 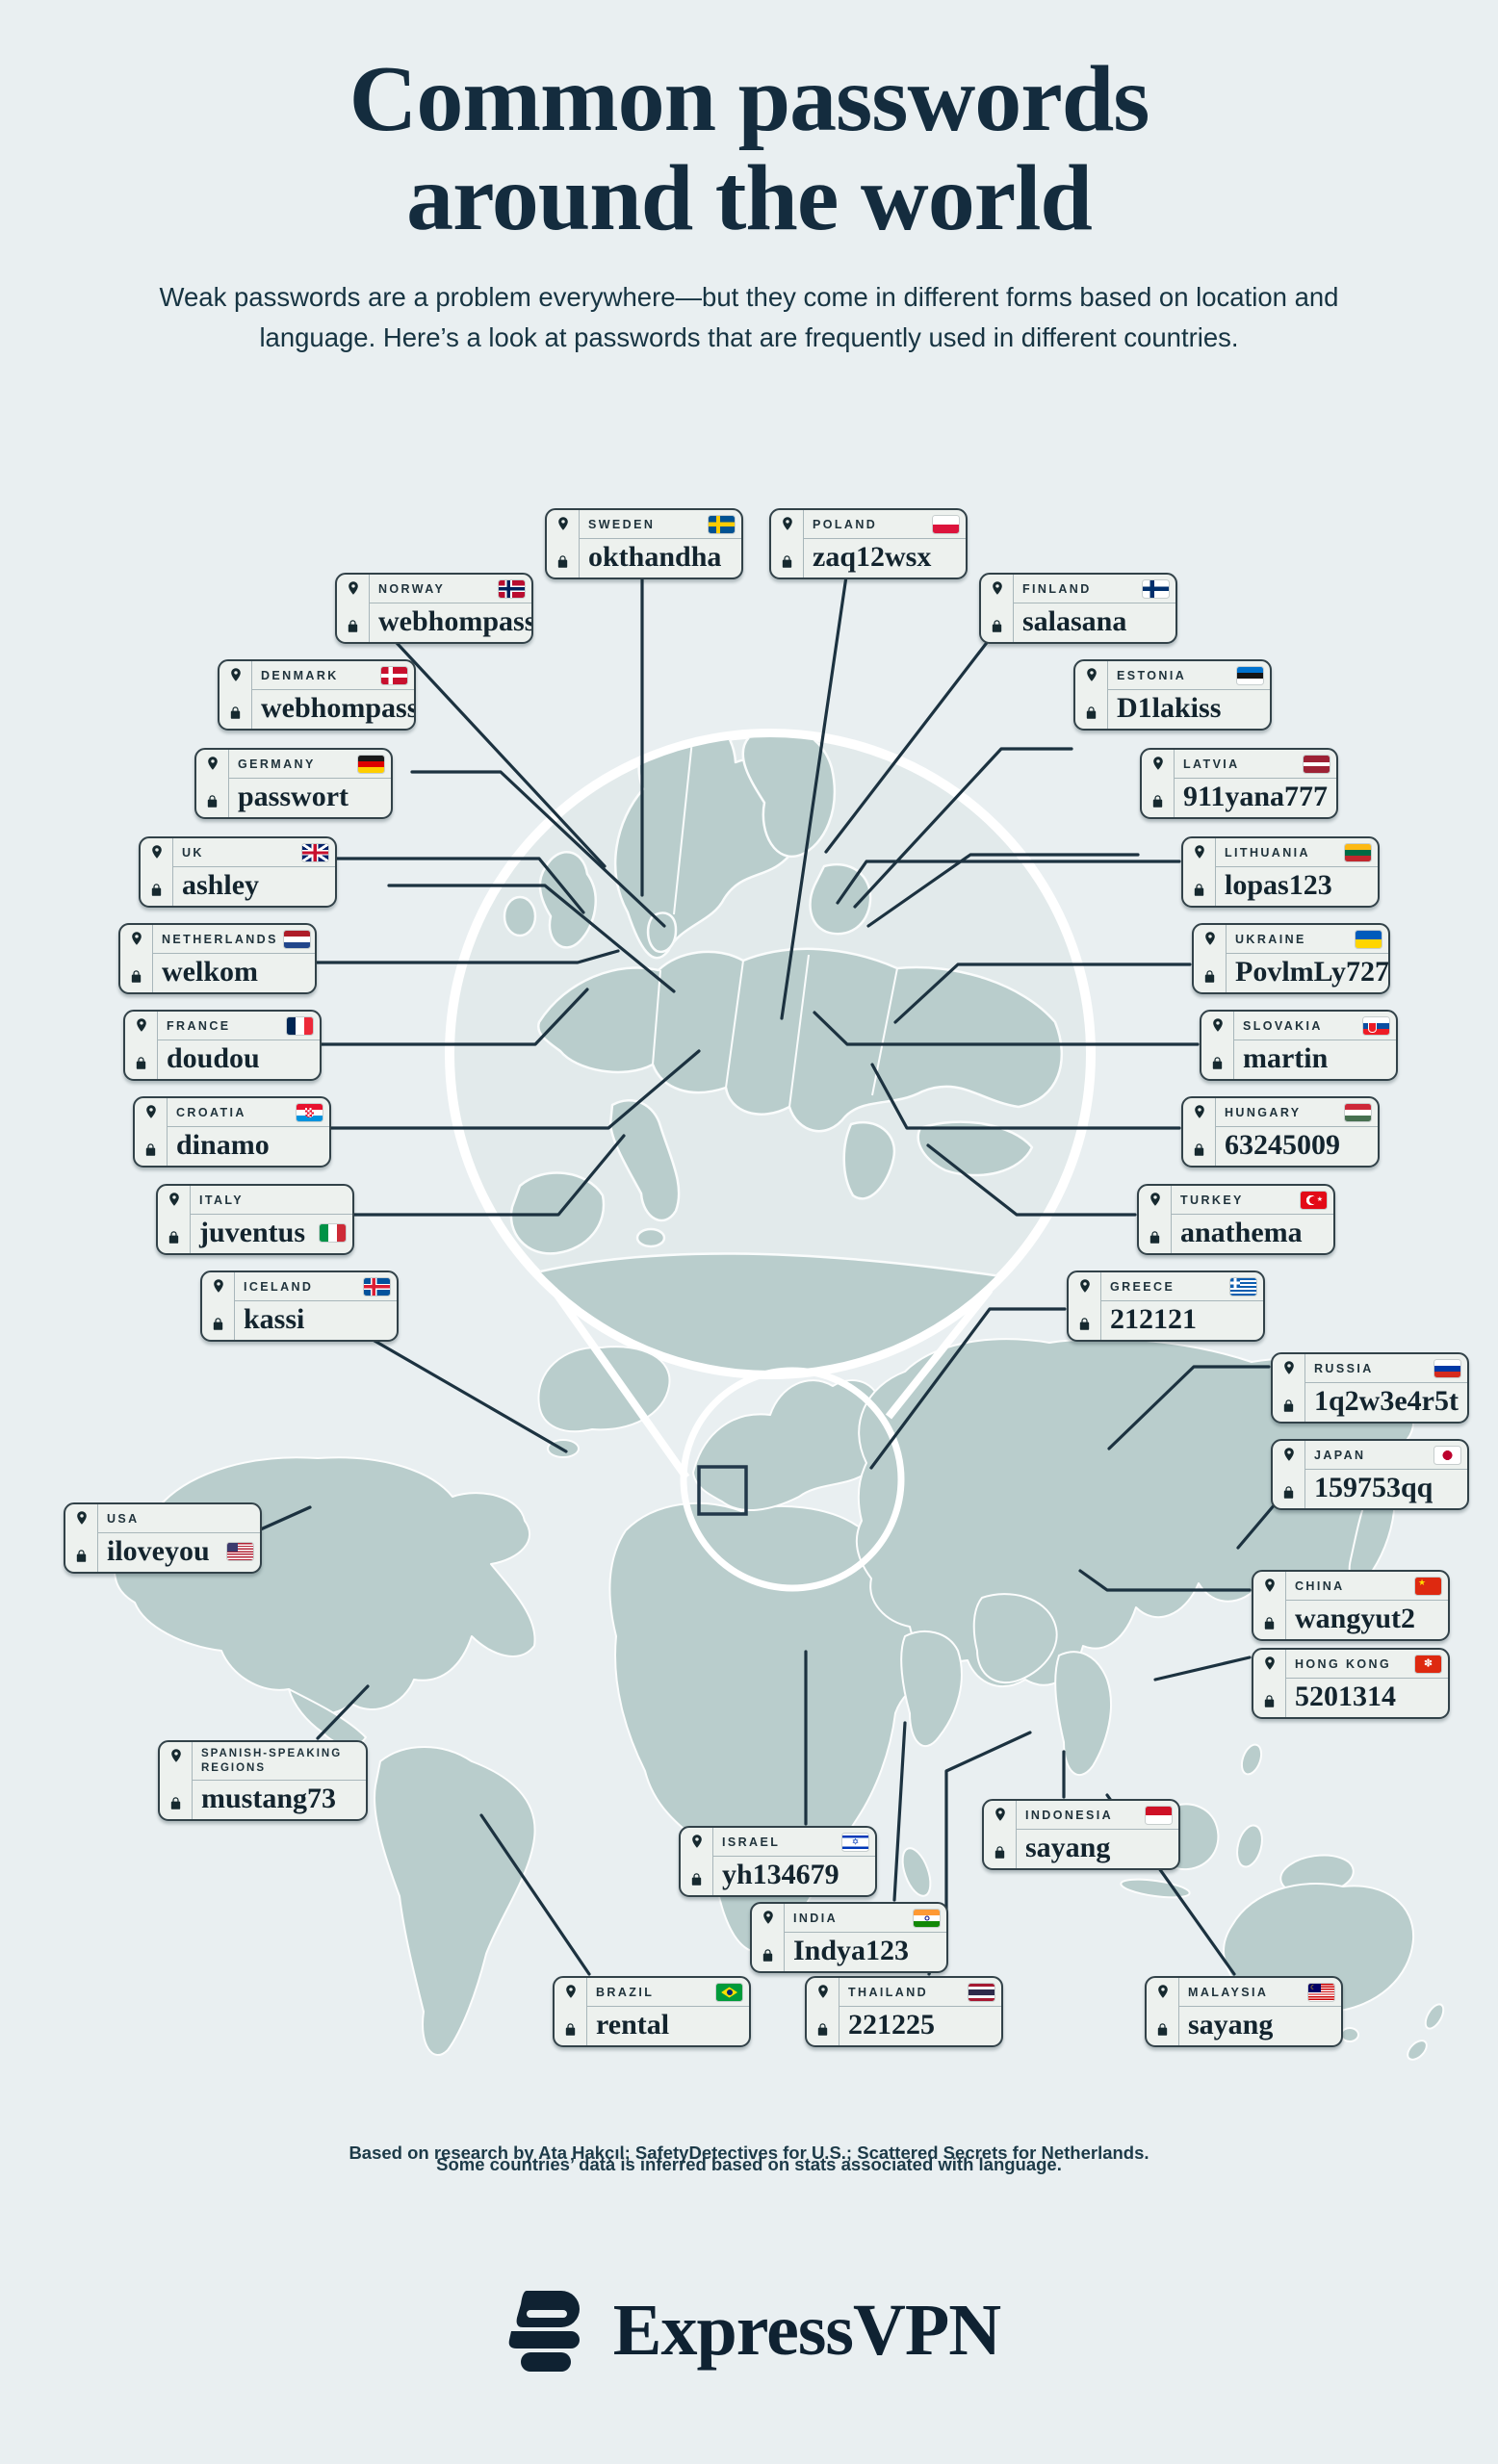 I want to click on password-text: 63245009, so click(x=1282, y=1145).